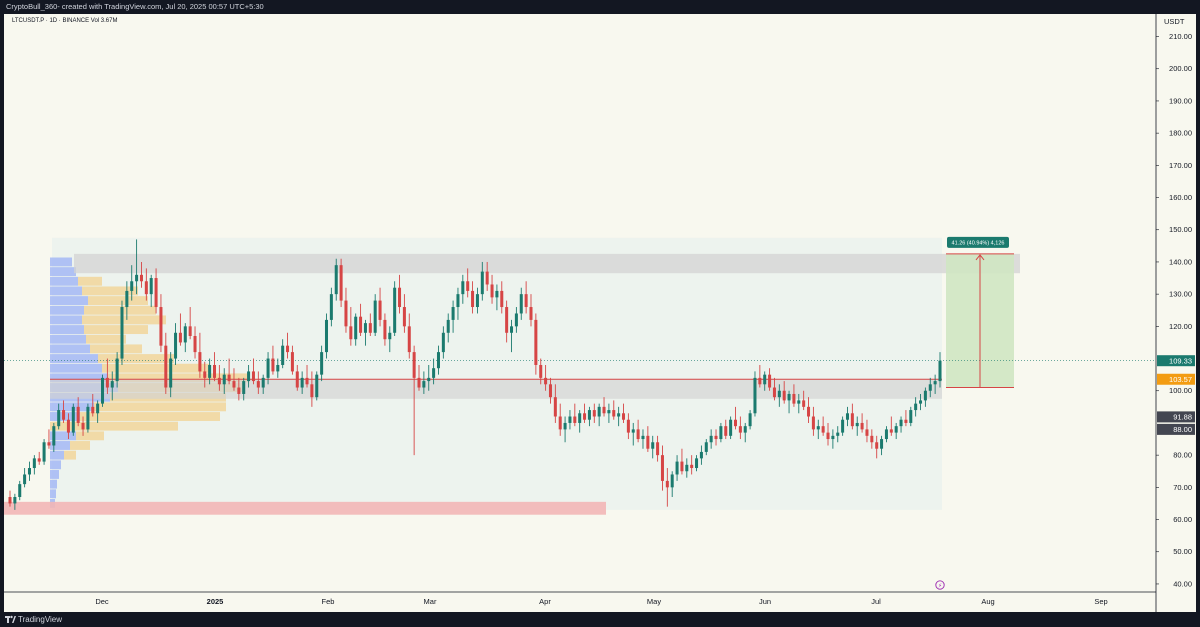  What do you see at coordinates (1182, 551) in the screenshot?
I see `price-tick-label: 50.00` at bounding box center [1182, 551].